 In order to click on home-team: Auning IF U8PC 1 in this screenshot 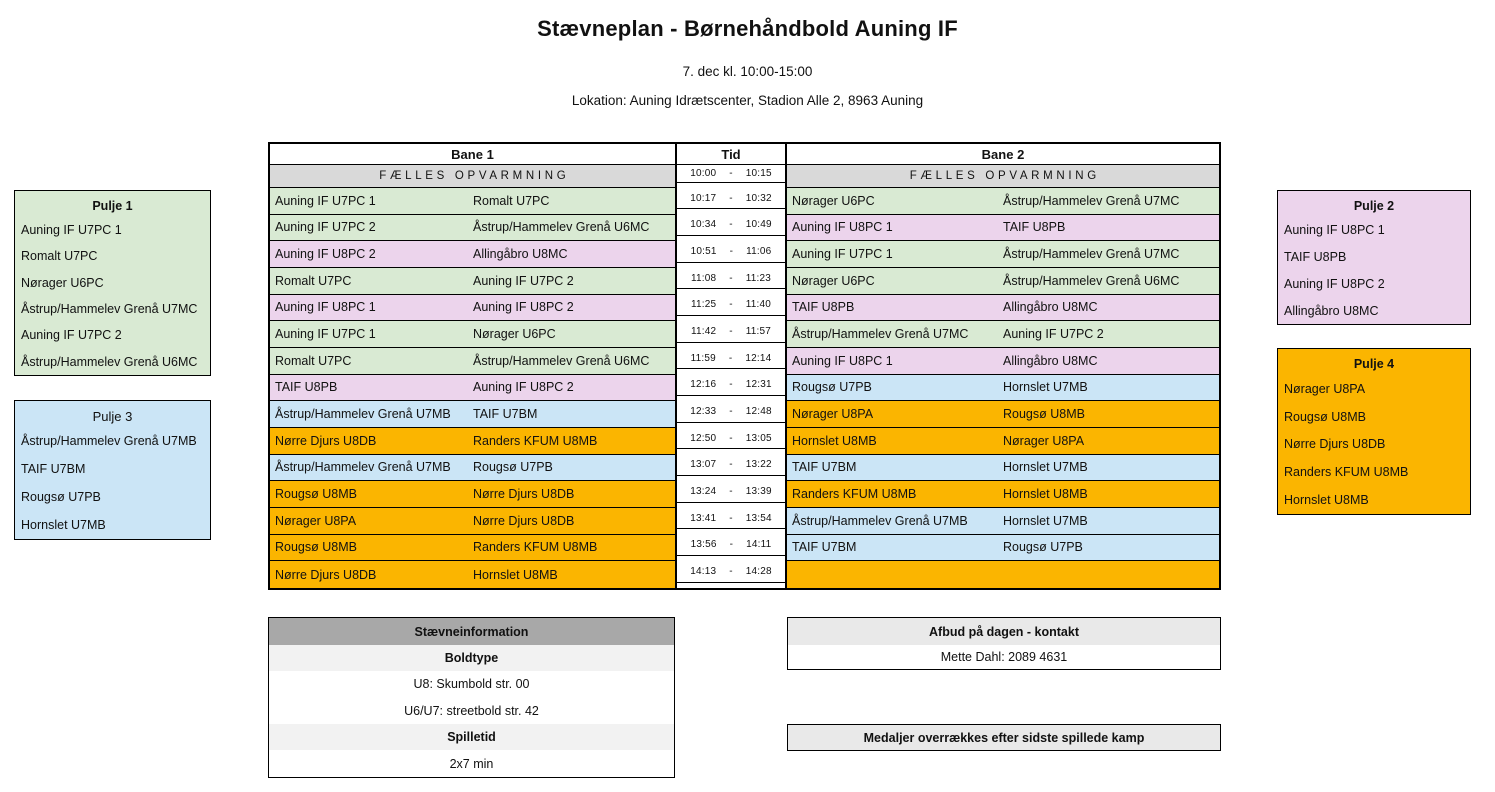, I will do `click(842, 227)`.